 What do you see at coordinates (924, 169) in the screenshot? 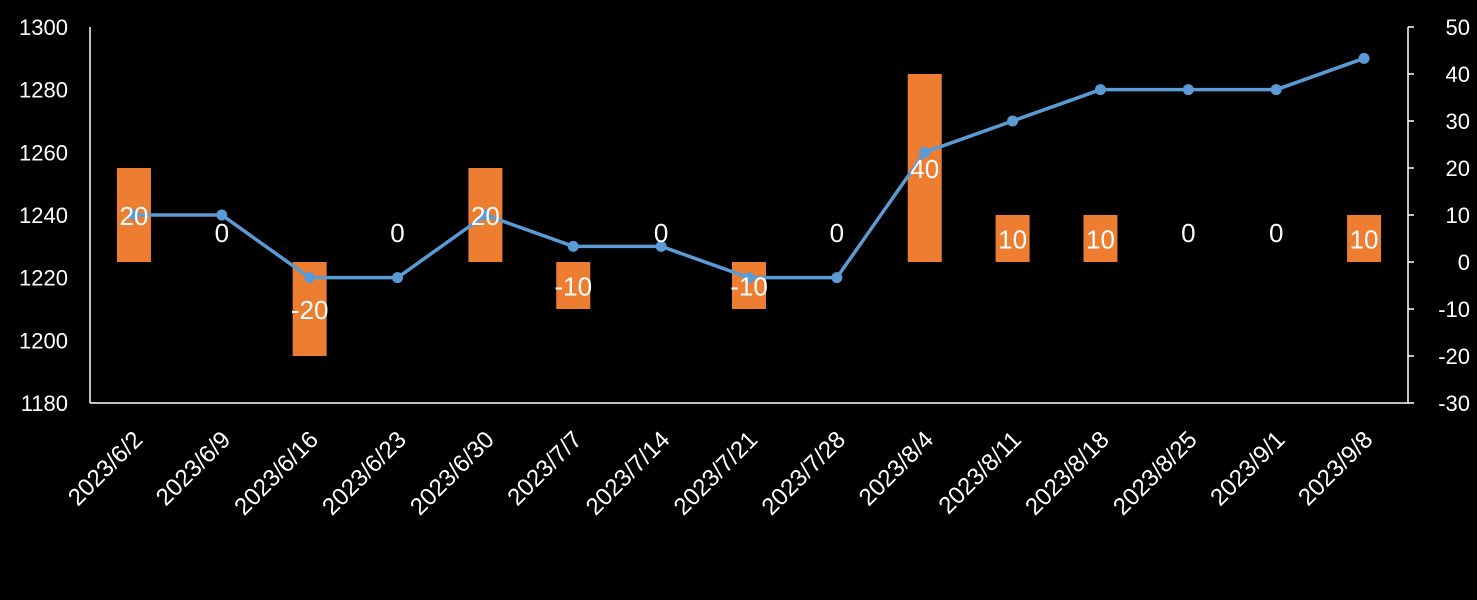
I see `bar-data-label-9: 40` at bounding box center [924, 169].